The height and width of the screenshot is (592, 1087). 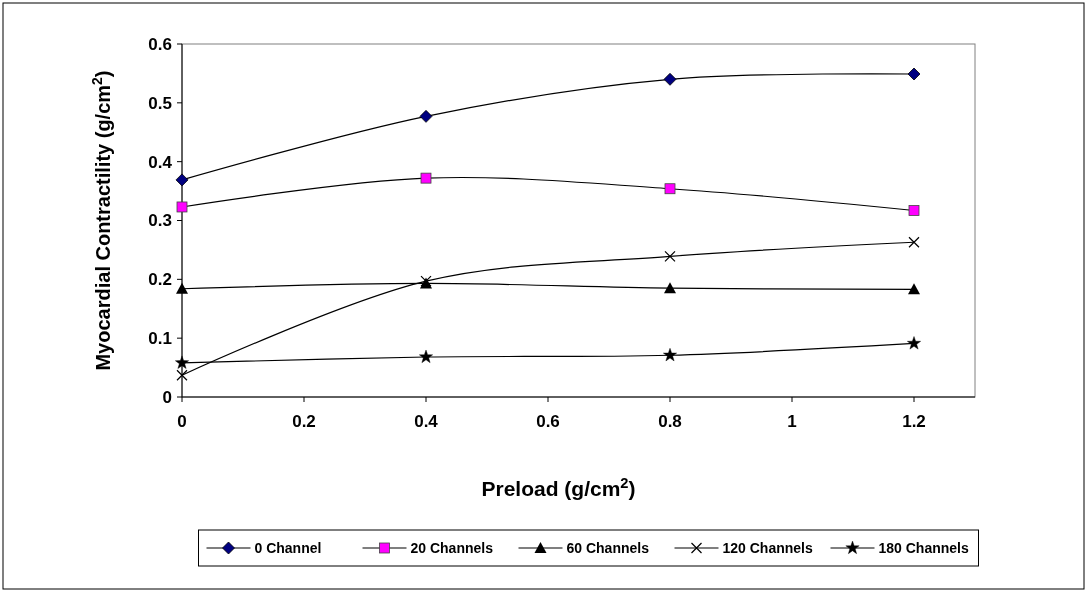 I want to click on y-tick-label: 0.1, so click(x=160, y=339).